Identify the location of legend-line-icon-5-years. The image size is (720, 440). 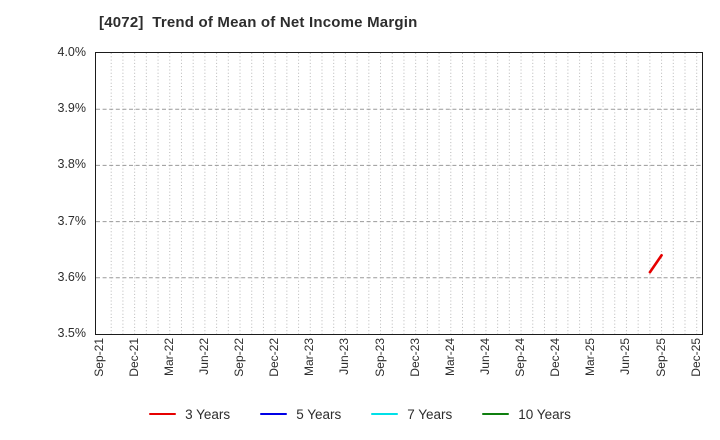
(274, 414).